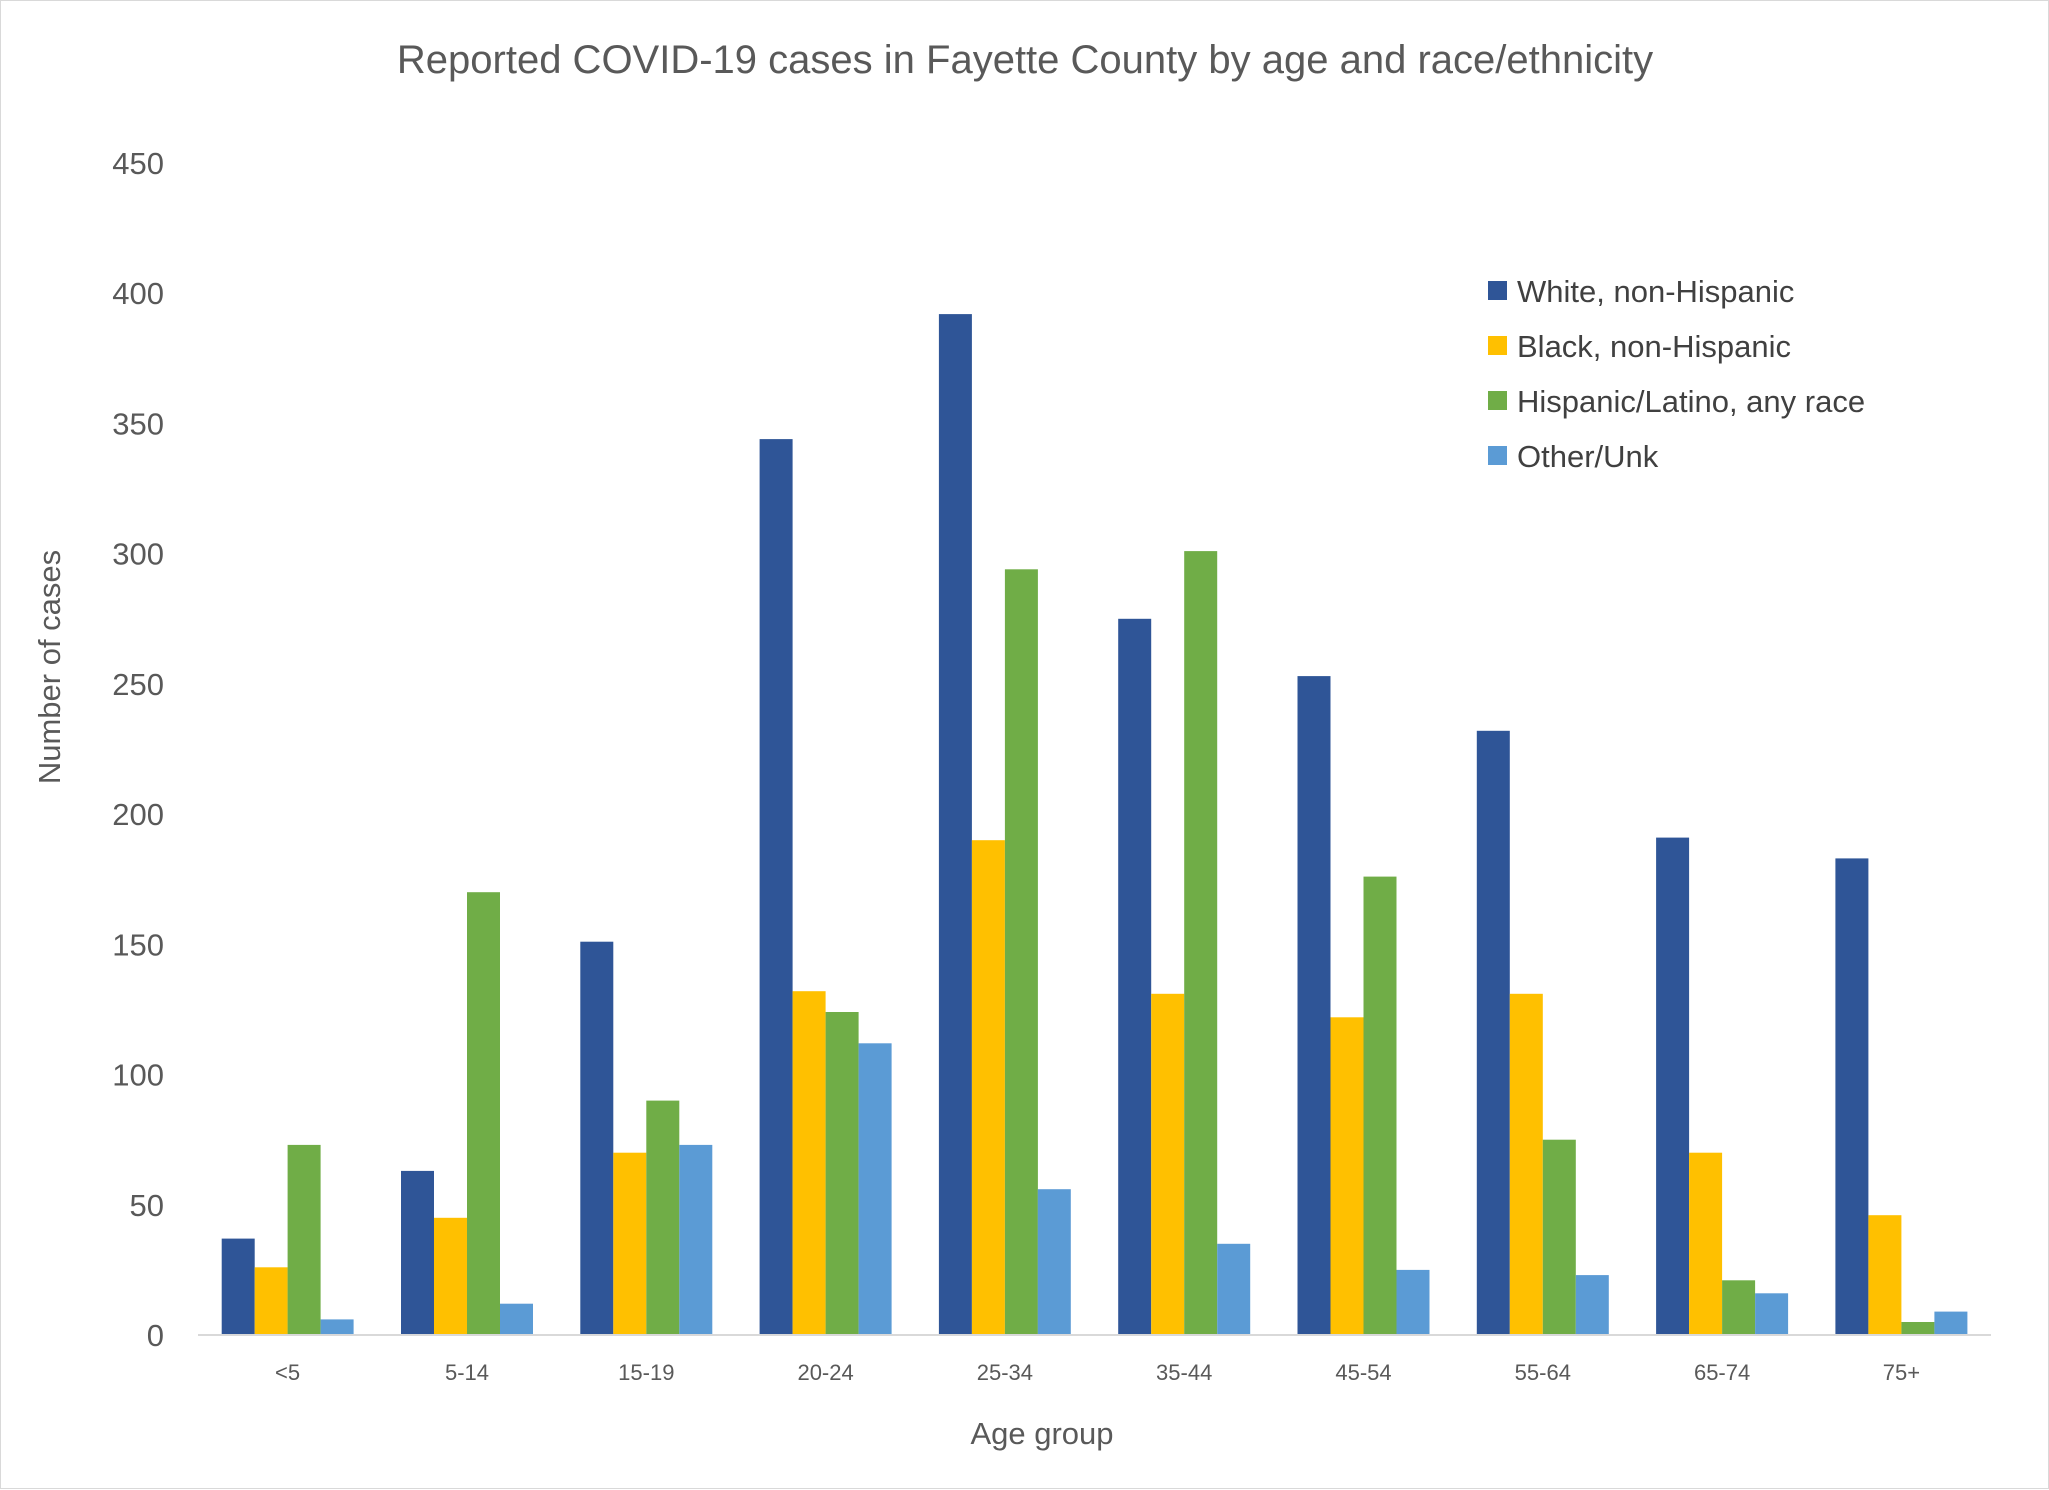 This screenshot has width=2049, height=1490. What do you see at coordinates (49, 667) in the screenshot?
I see `y-axis-label: Number of cases` at bounding box center [49, 667].